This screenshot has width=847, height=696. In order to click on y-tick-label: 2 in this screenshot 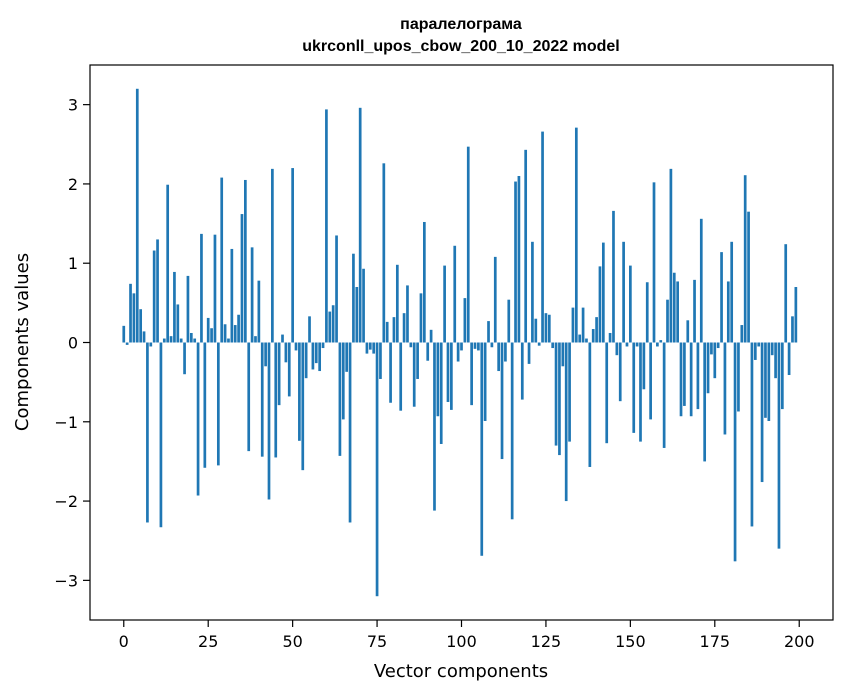, I will do `click(73, 184)`.